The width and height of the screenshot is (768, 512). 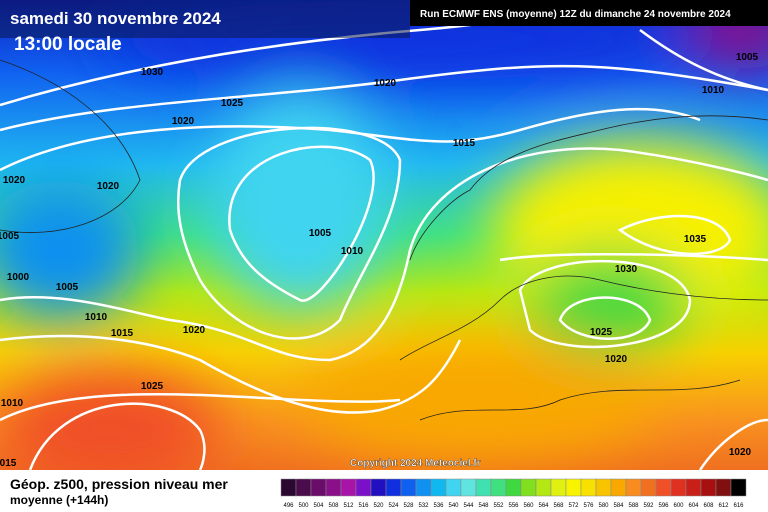 I want to click on legend-subtitle: moyenne (+144h), so click(x=59, y=500).